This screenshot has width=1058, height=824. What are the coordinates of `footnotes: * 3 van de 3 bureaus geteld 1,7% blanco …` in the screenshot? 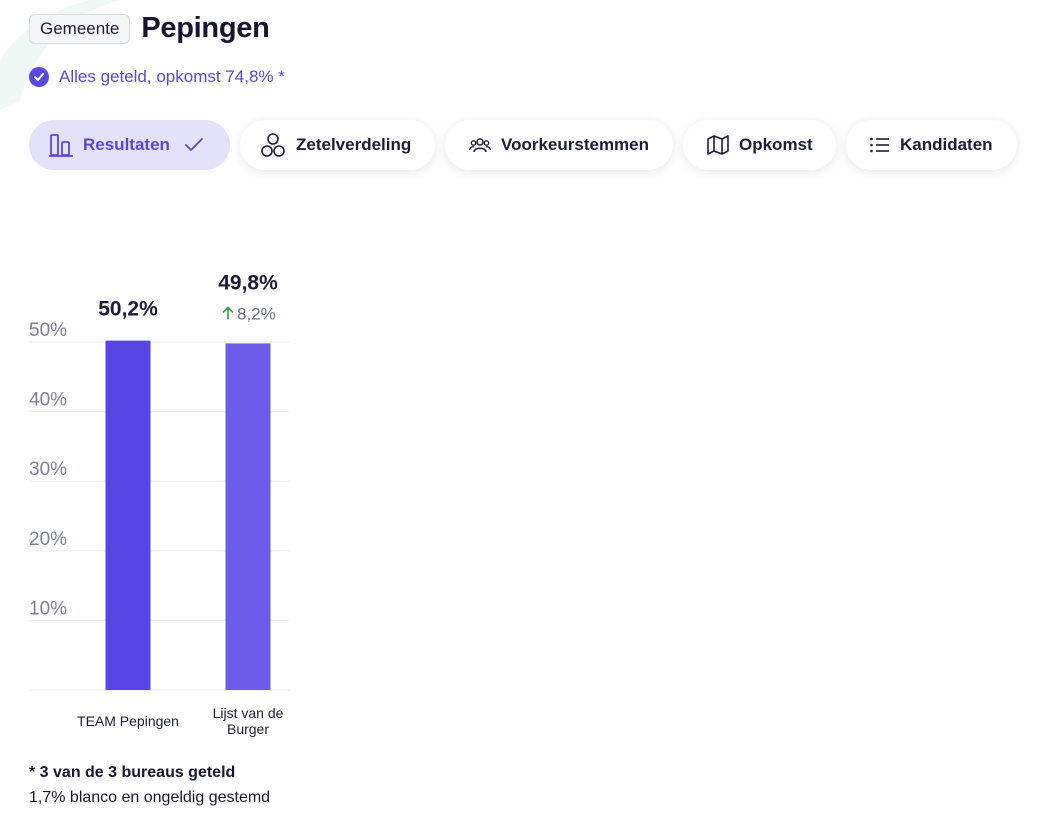 It's located at (149, 785).